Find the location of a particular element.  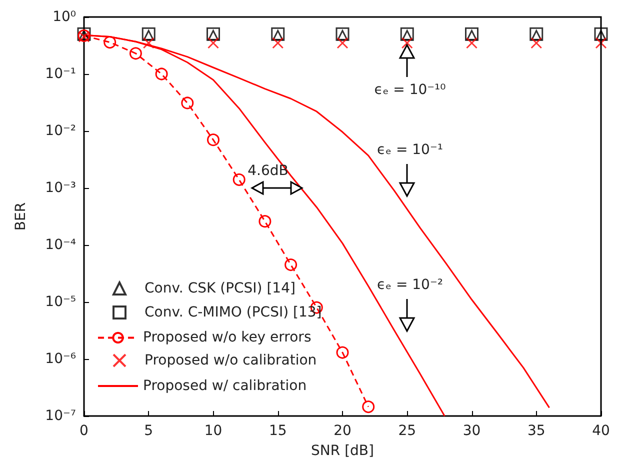

y-tick-label: 10⁻⁶ is located at coordinates (60, 359).